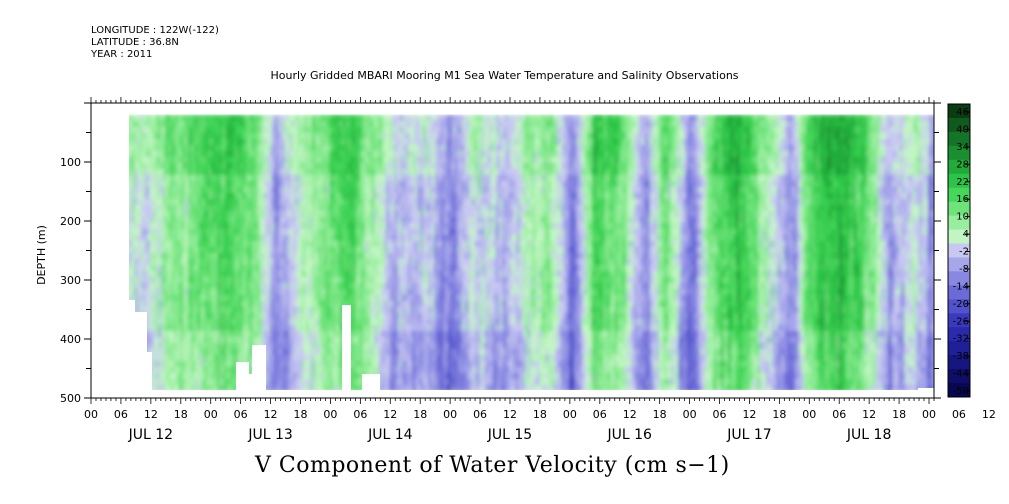 Image resolution: width=1009 pixels, height=504 pixels. I want to click on y-tick-label: 200, so click(70, 221).